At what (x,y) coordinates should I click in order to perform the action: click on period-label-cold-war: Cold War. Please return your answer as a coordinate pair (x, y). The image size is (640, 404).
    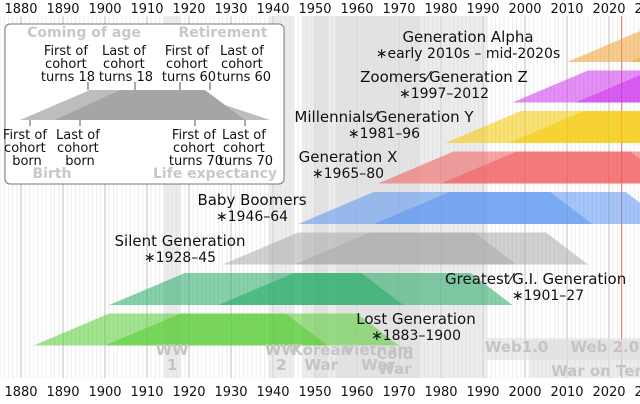
    Looking at the image, I should click on (394, 361).